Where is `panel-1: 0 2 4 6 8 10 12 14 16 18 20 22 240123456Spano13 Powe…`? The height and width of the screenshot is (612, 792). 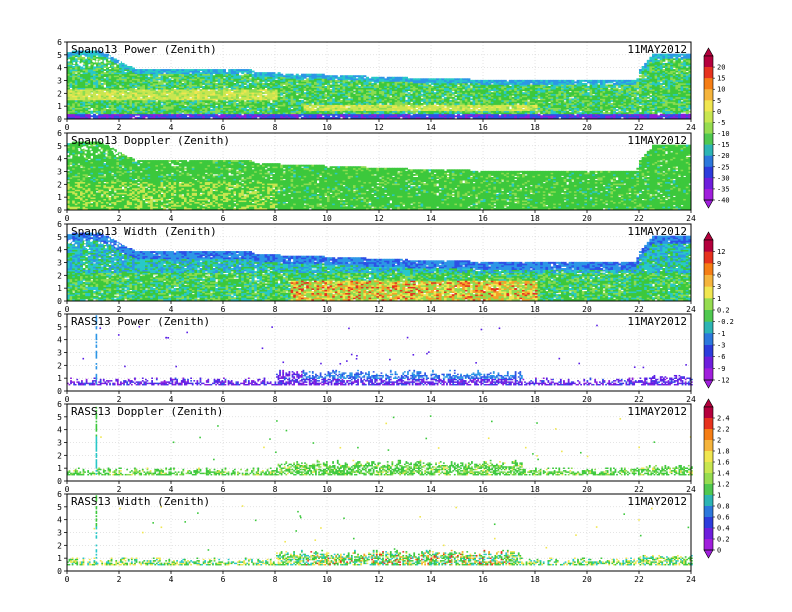
panel-1: 0 2 4 6 8 10 12 14 16 18 20 22 240123456Spano13 Powe… is located at coordinates (376, 85).